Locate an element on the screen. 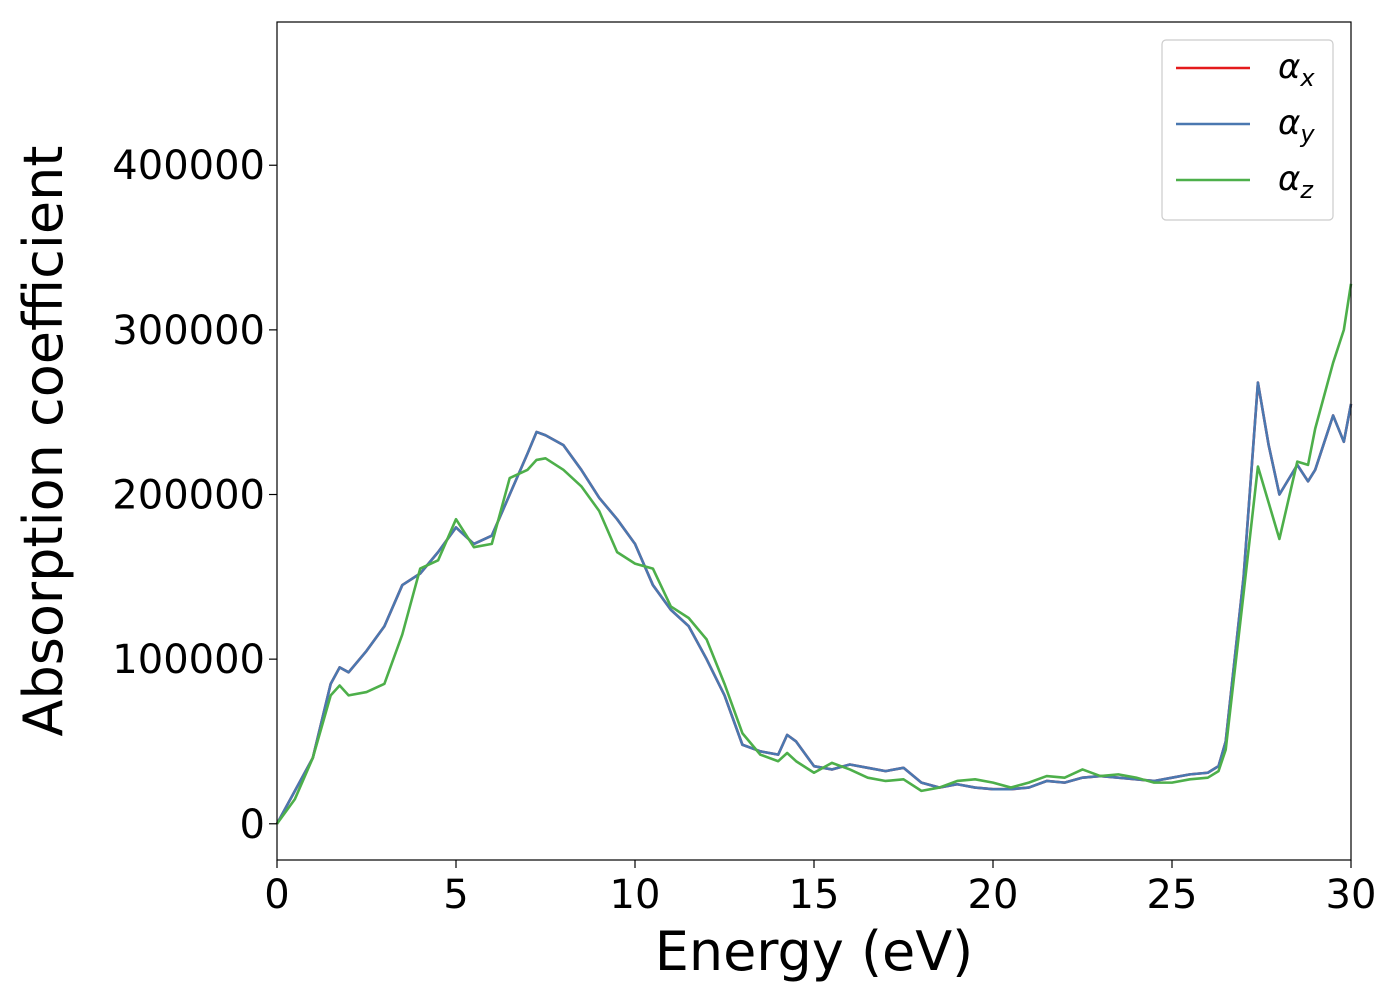 This screenshot has height=1000, width=1400. y-tick-label: 200000 is located at coordinates (188, 496).